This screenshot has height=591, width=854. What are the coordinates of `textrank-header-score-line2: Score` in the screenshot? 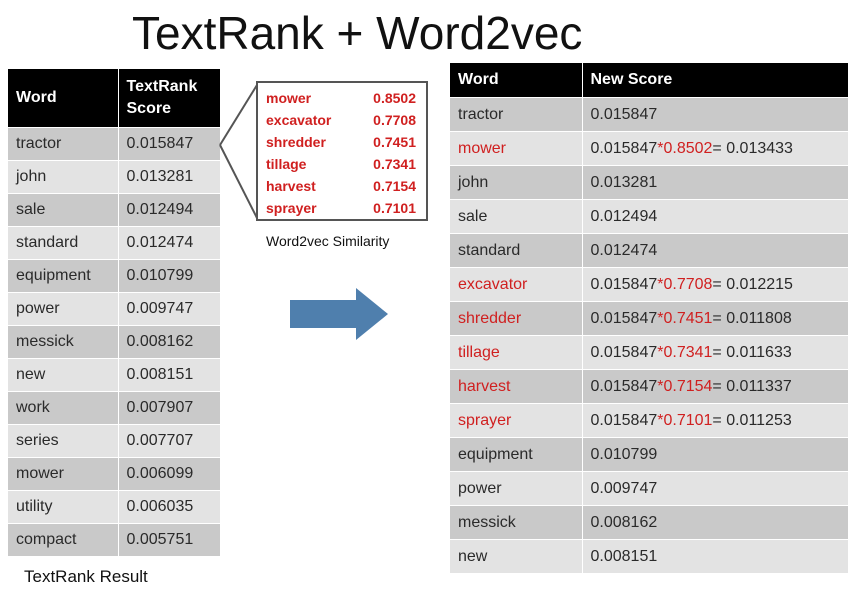 It's located at (148, 108).